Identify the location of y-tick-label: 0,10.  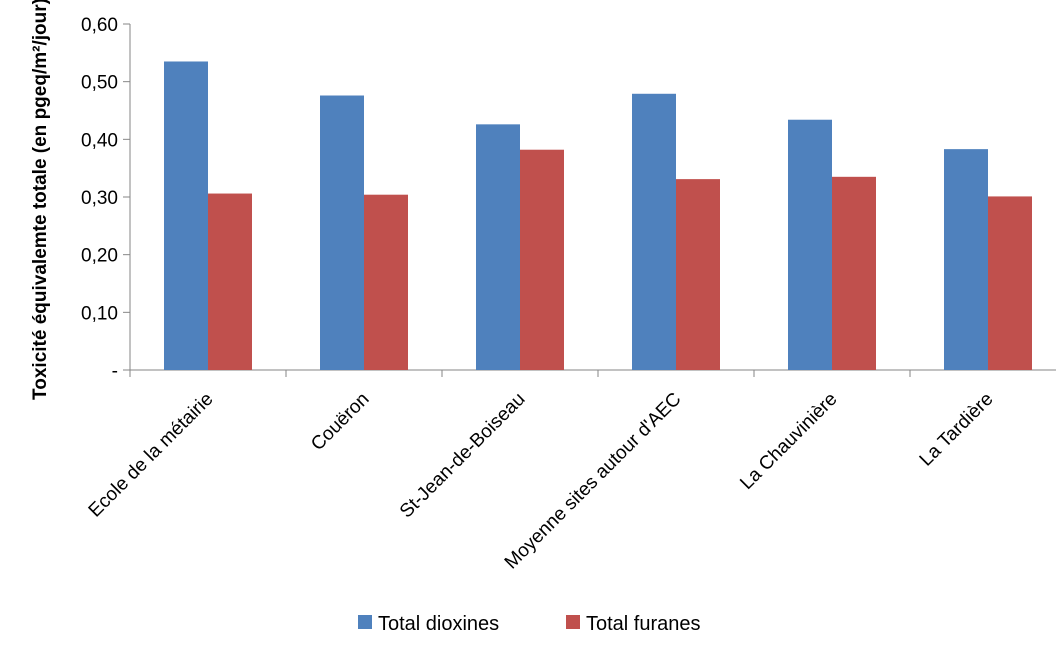
(99, 313).